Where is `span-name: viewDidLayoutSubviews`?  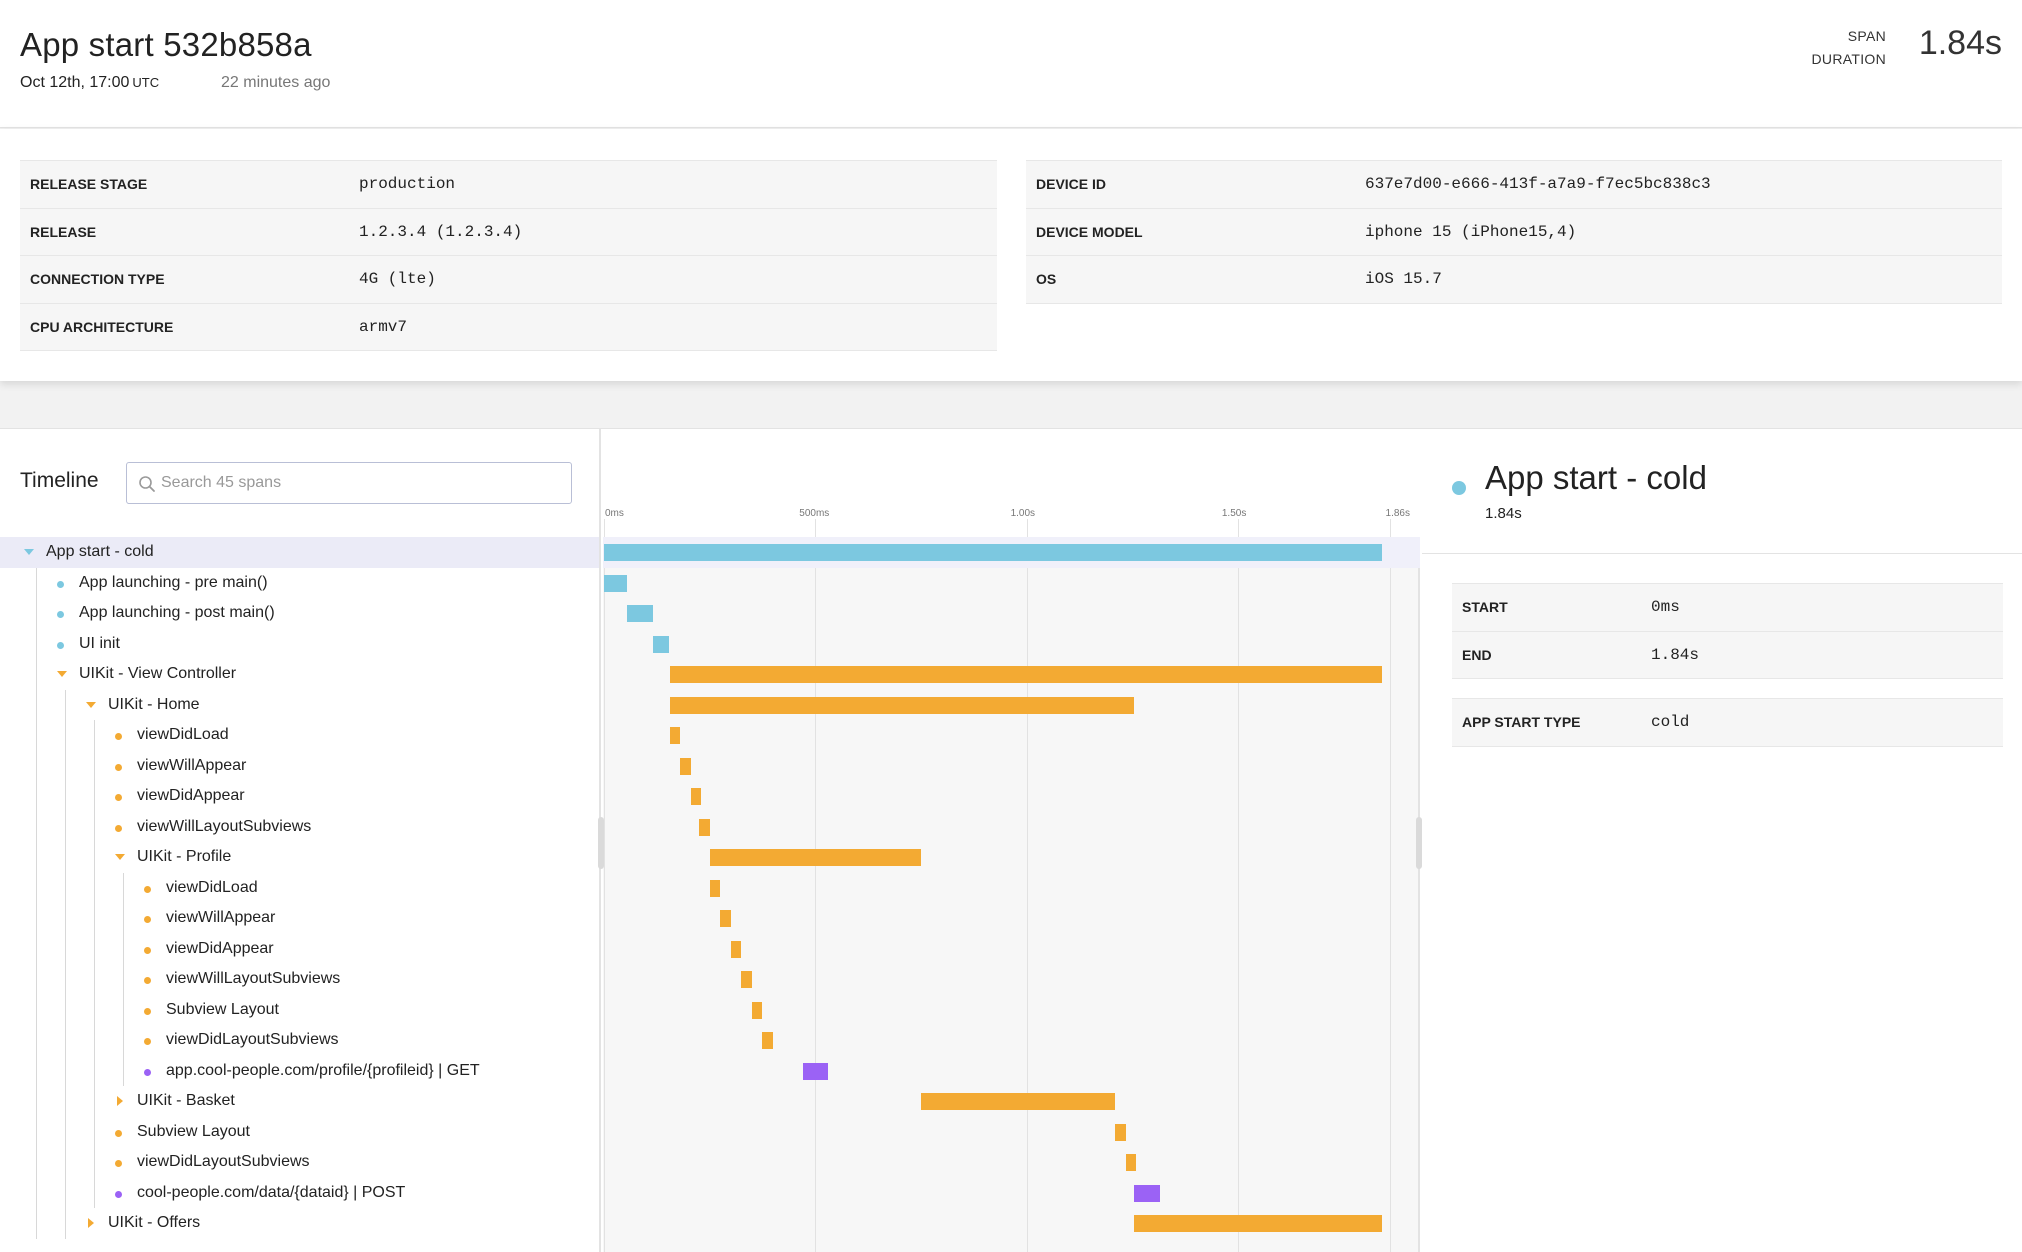
span-name: viewDidLayoutSubviews is located at coordinates (223, 1161).